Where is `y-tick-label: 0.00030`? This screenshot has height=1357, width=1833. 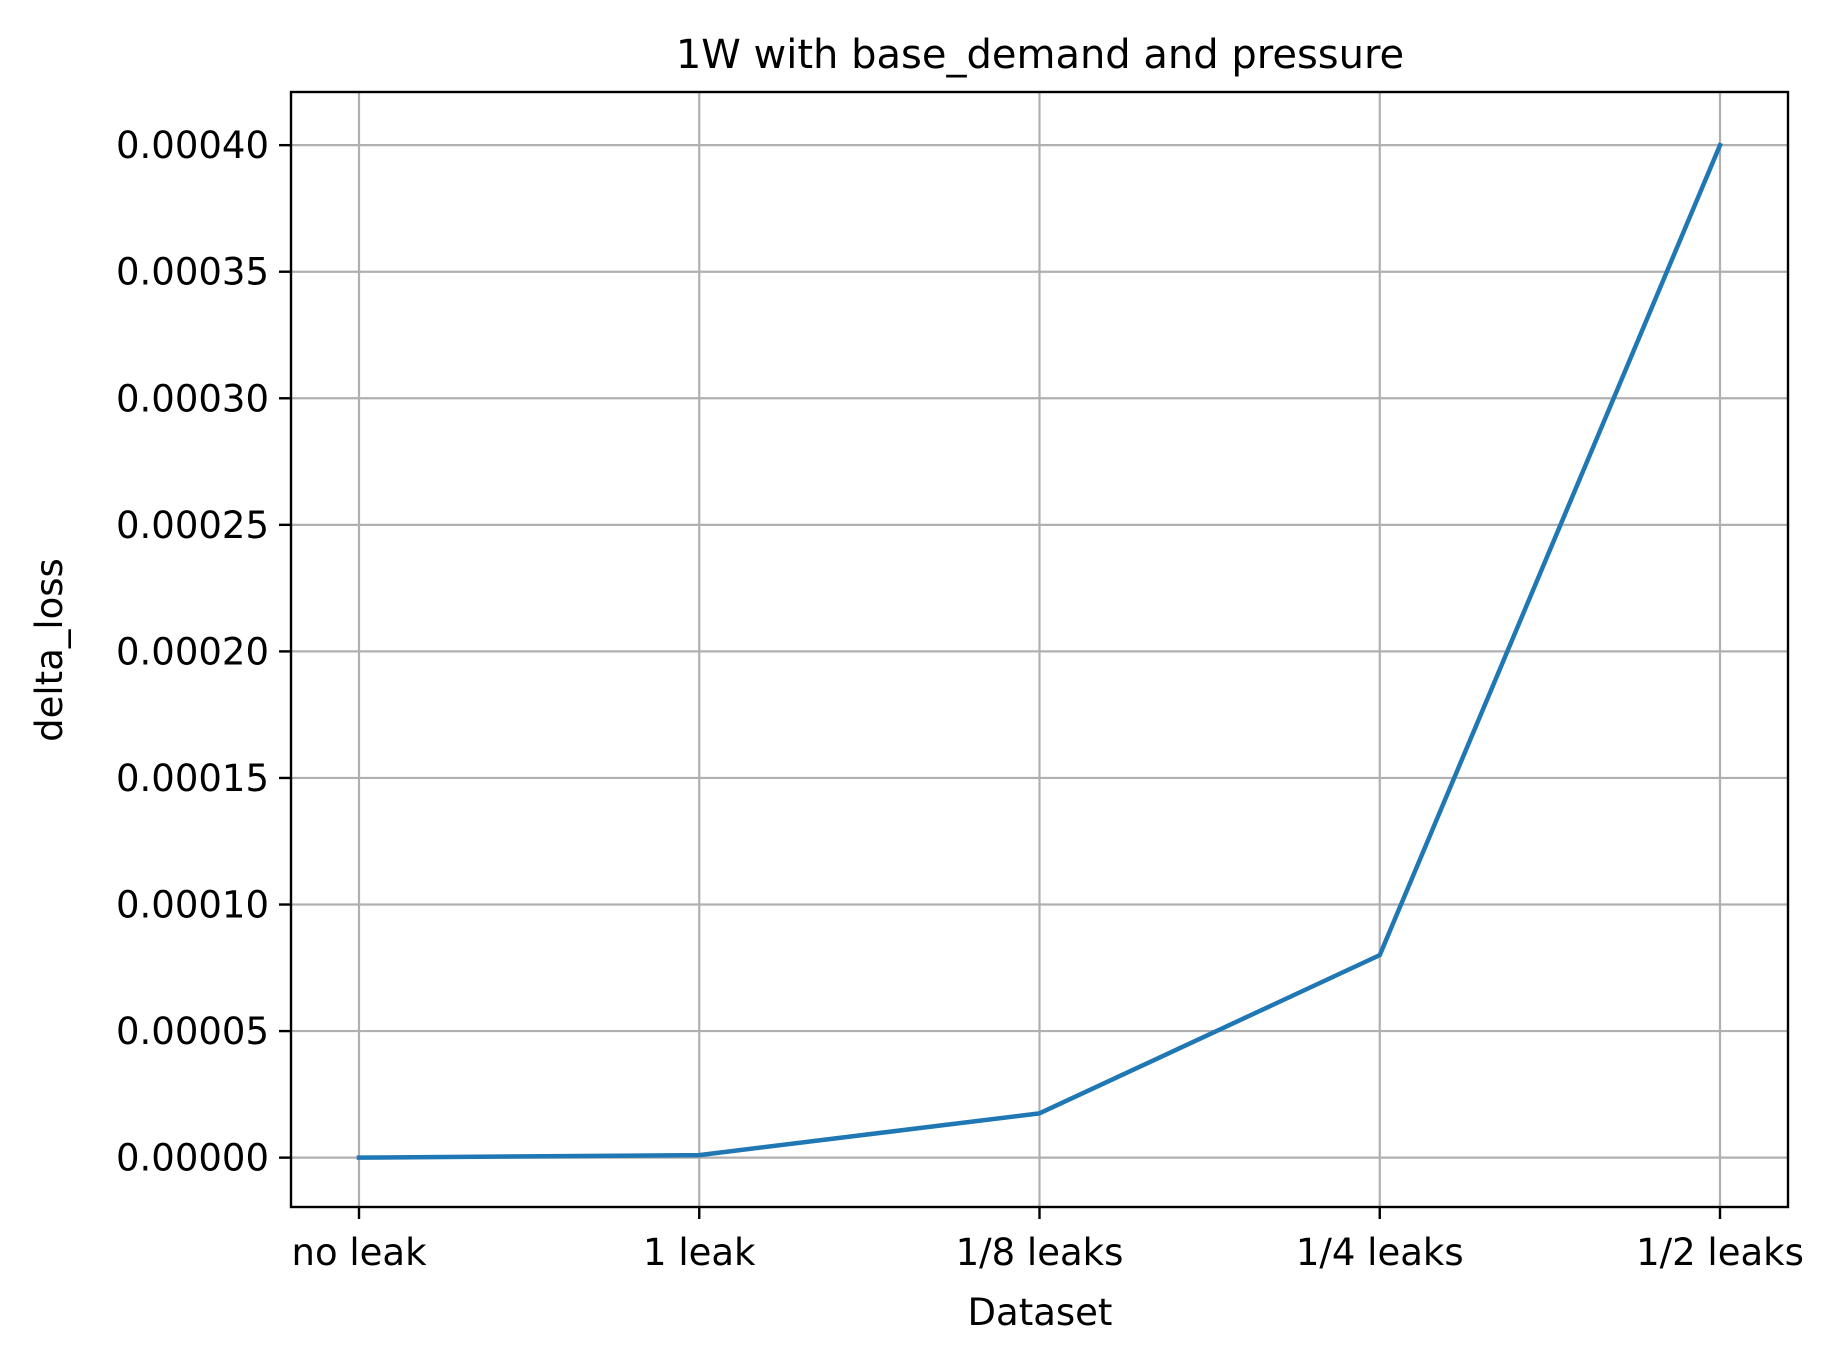
y-tick-label: 0.00030 is located at coordinates (192, 398).